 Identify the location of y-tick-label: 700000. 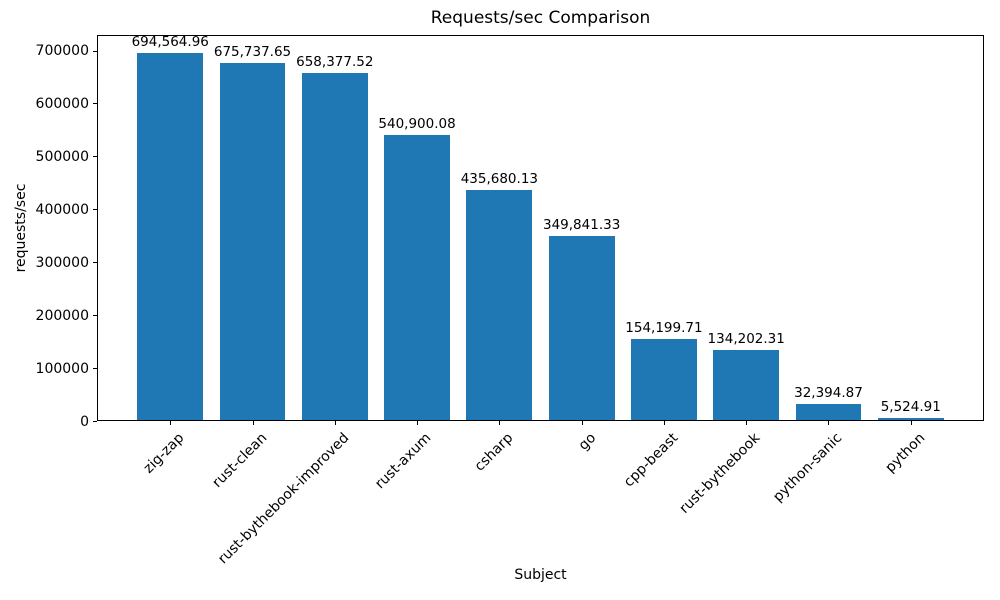
(62, 51).